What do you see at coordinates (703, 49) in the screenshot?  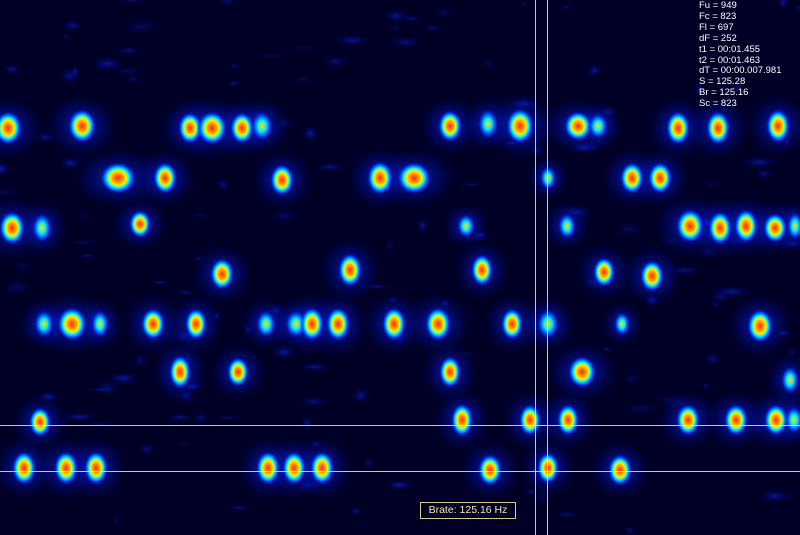 I see `readout-label: t1` at bounding box center [703, 49].